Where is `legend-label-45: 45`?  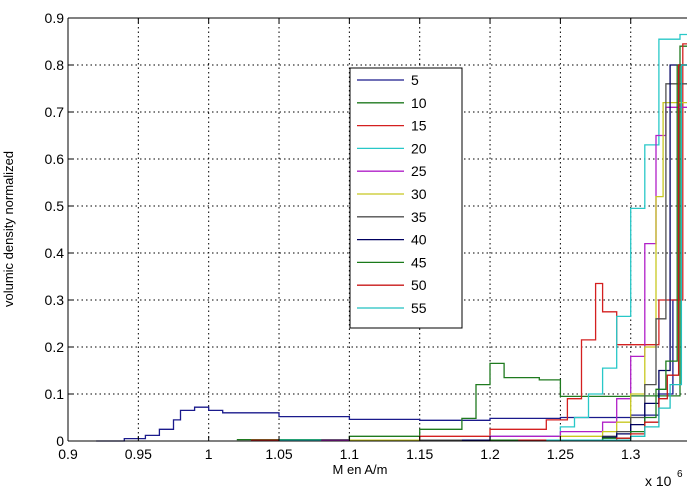 legend-label-45: 45 is located at coordinates (419, 262).